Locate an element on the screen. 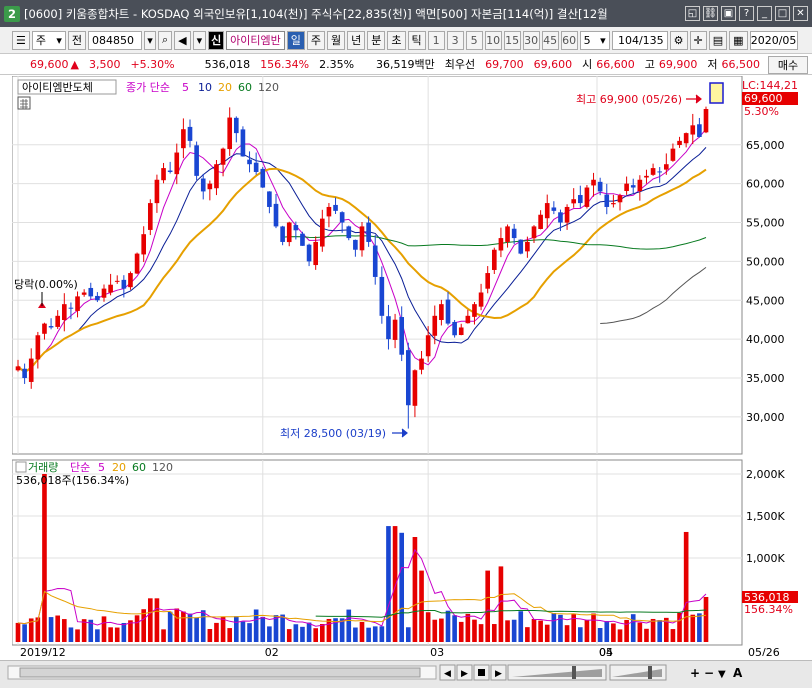  minute-button-5: 5 is located at coordinates (474, 40).